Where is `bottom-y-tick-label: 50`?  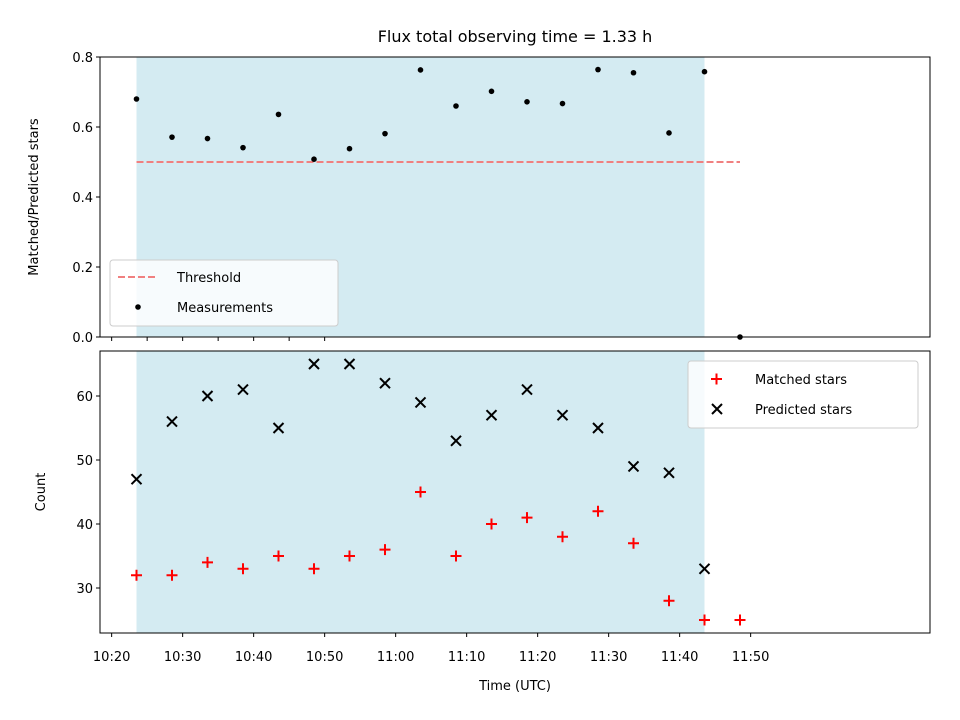 bottom-y-tick-label: 50 is located at coordinates (84, 461).